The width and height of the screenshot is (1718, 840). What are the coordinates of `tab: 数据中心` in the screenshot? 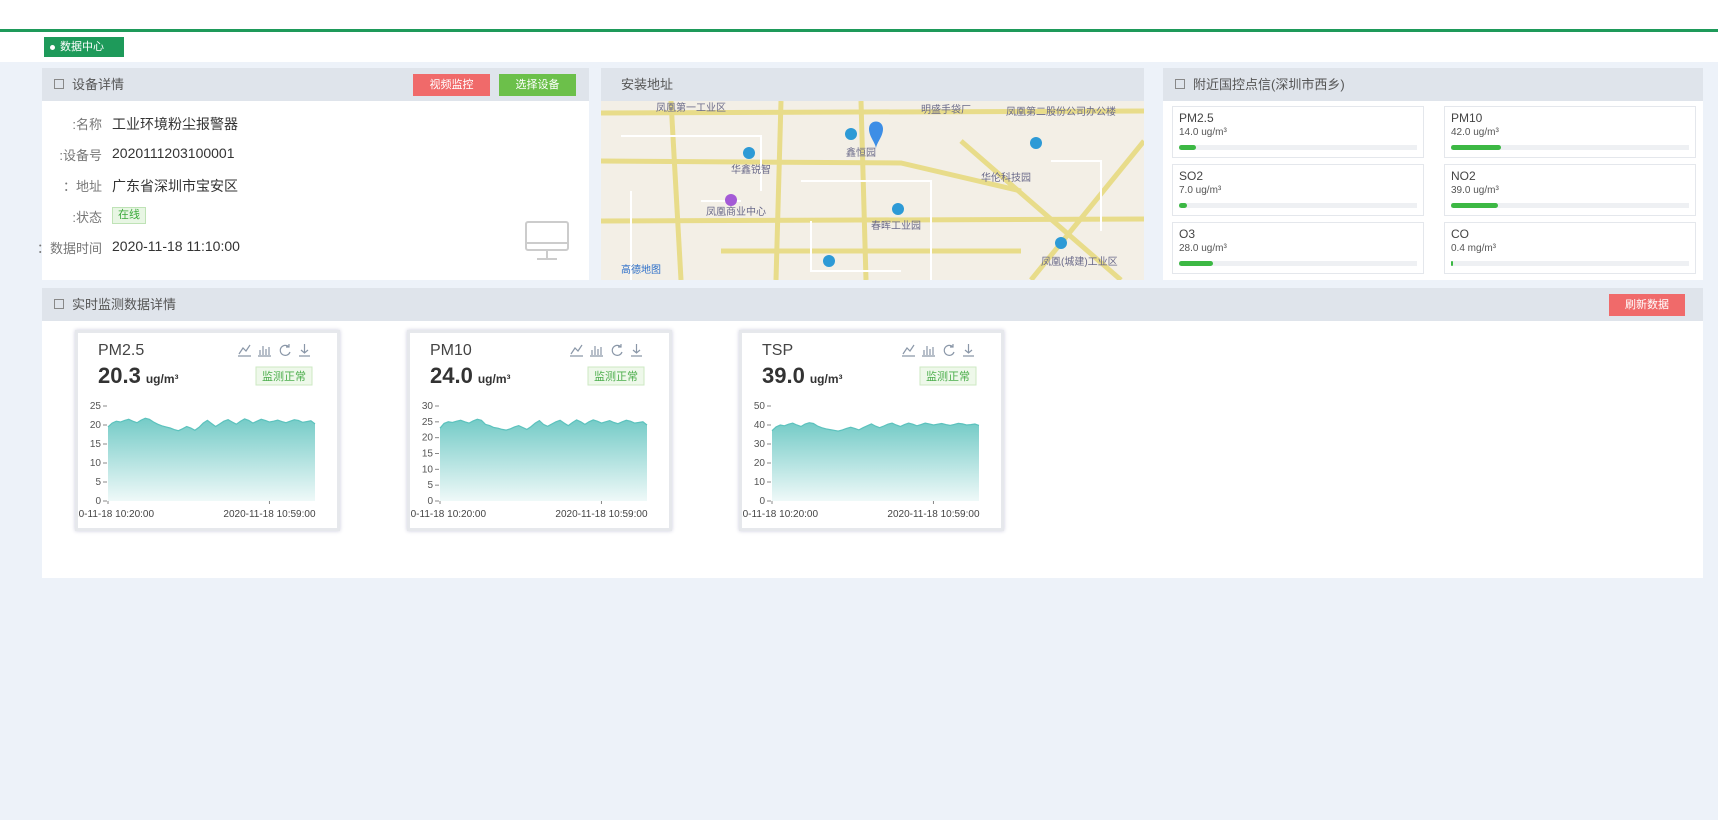 It's located at (84, 47).